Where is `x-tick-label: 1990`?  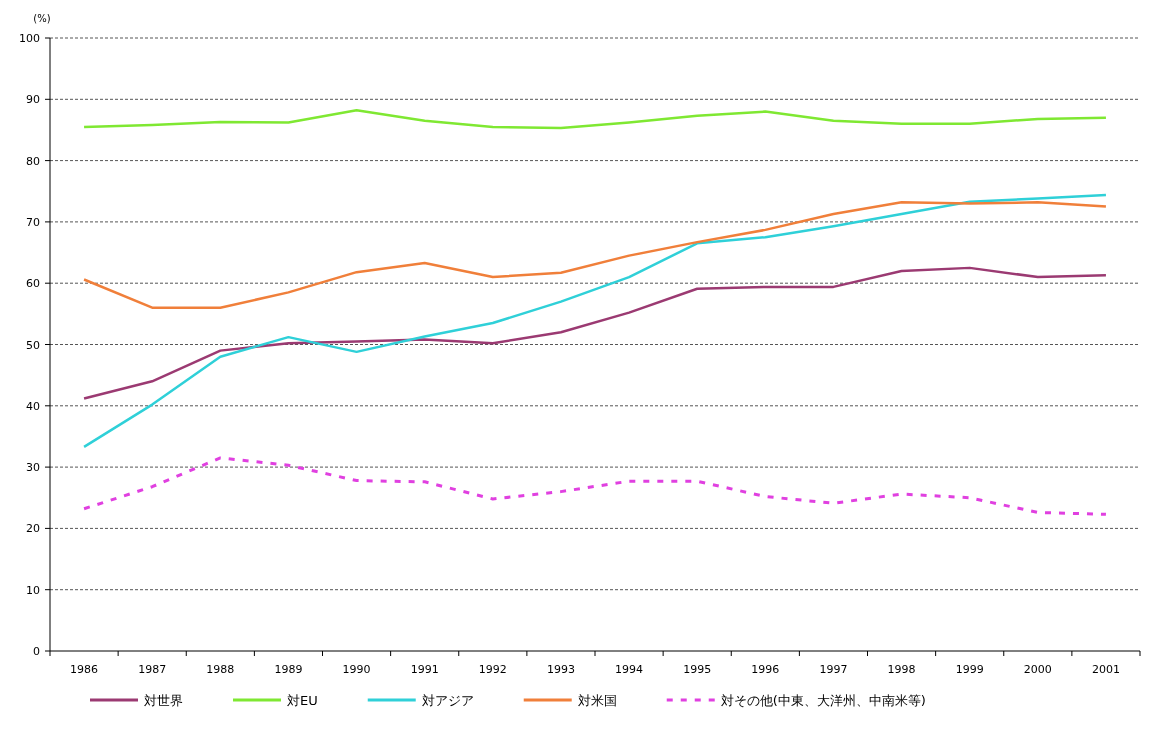 x-tick-label: 1990 is located at coordinates (356, 669).